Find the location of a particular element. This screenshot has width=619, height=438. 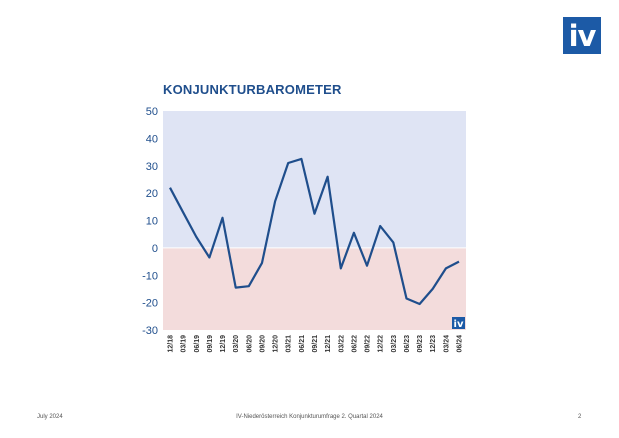

x-tick-label: 12/18 is located at coordinates (171, 344).